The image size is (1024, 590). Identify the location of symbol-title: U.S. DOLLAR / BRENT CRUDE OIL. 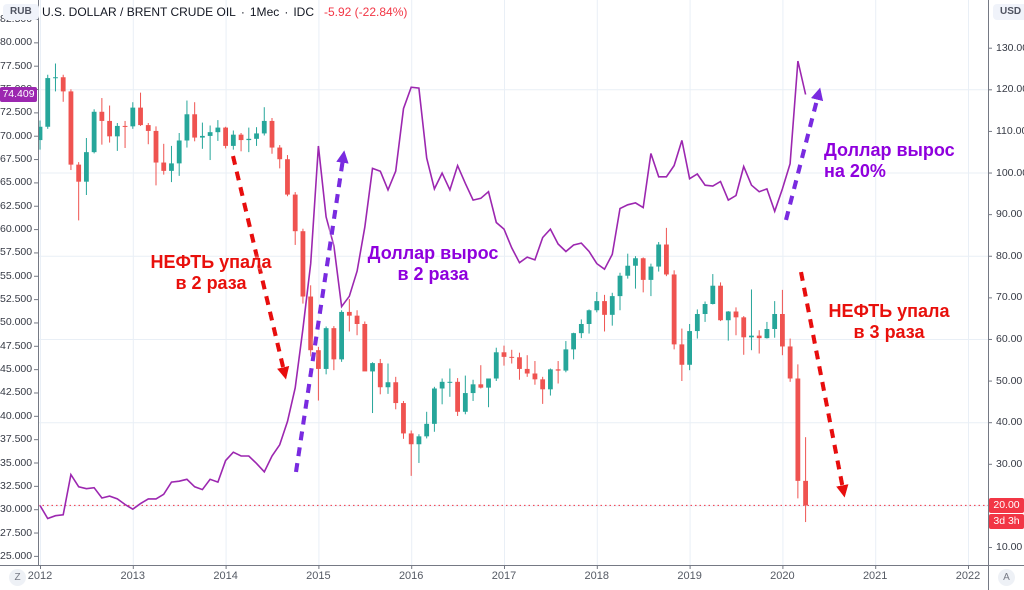
(139, 12).